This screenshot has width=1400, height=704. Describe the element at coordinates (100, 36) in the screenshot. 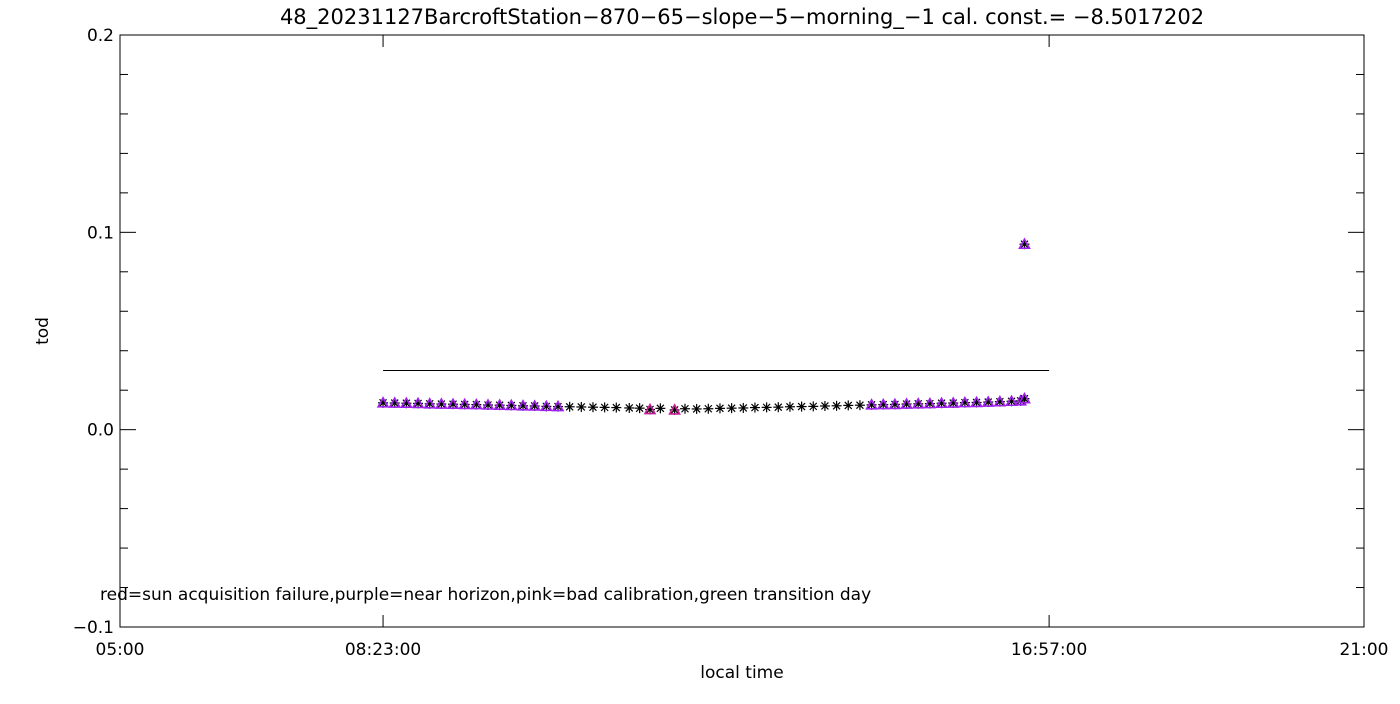

I see `y-tick-label: 0.2` at that location.